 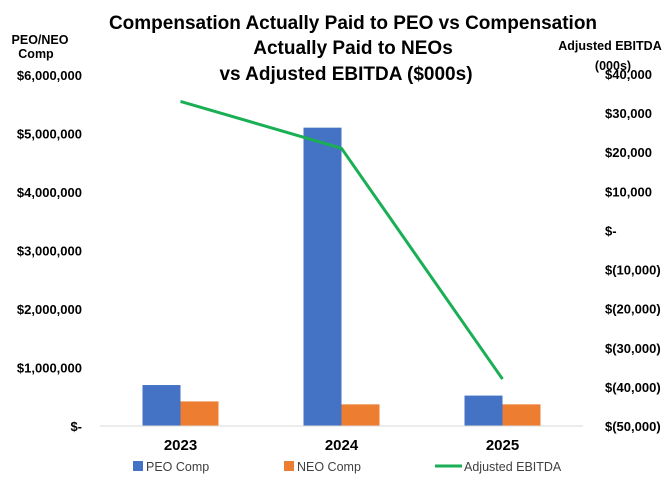 I want to click on right-tick-label: $10,000, so click(x=628, y=191).